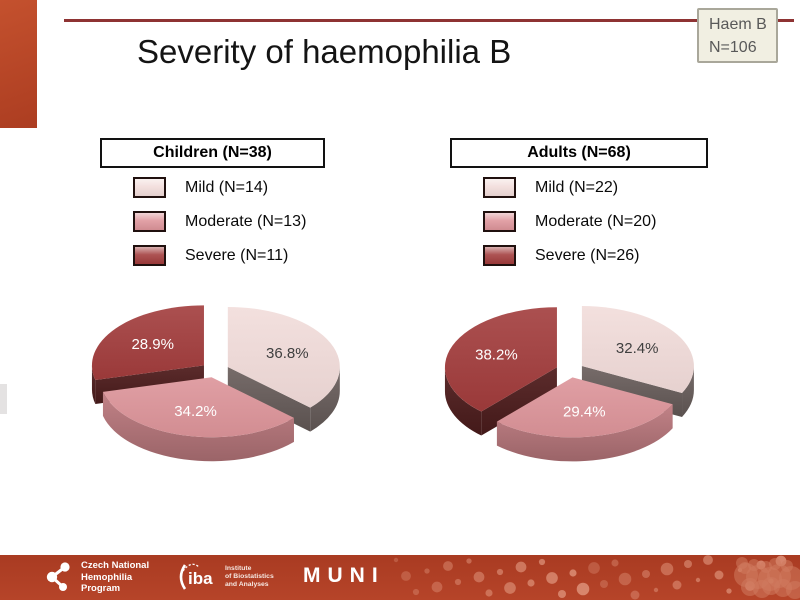 The width and height of the screenshot is (800, 600). What do you see at coordinates (227, 187) in the screenshot?
I see `legend-label: Mild (N=14)` at bounding box center [227, 187].